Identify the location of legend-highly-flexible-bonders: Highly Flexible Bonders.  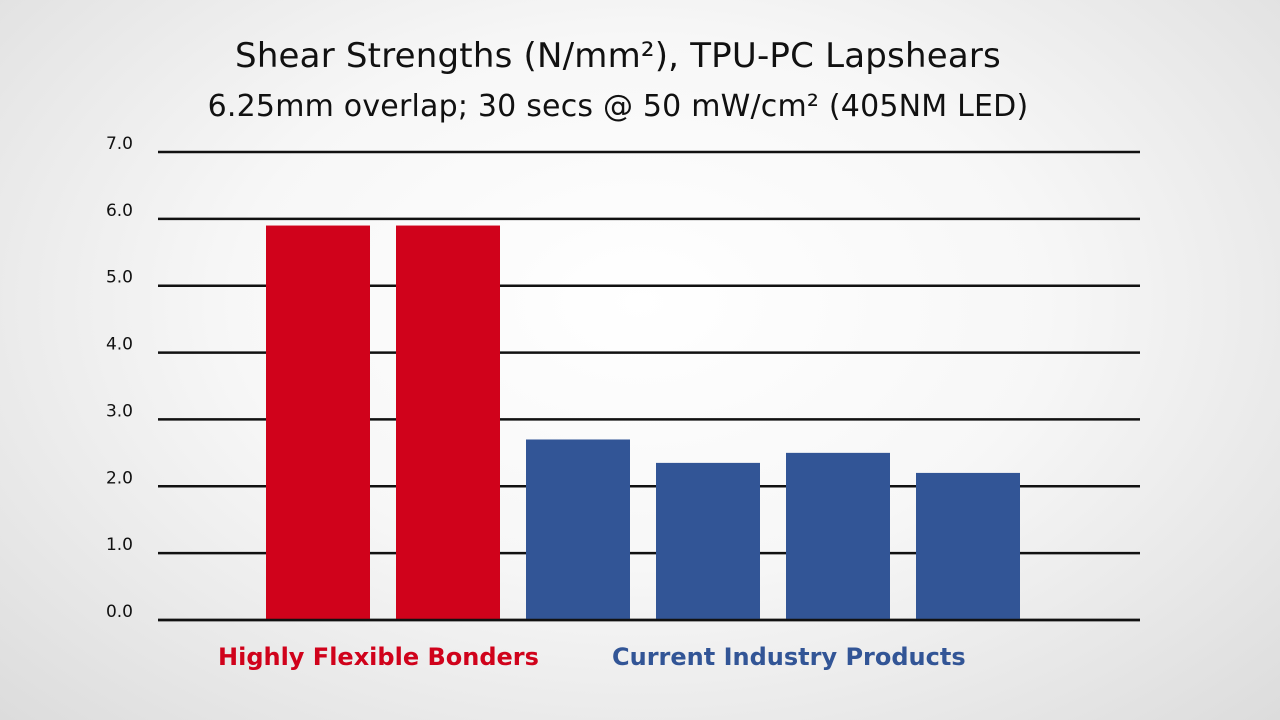
(378, 657).